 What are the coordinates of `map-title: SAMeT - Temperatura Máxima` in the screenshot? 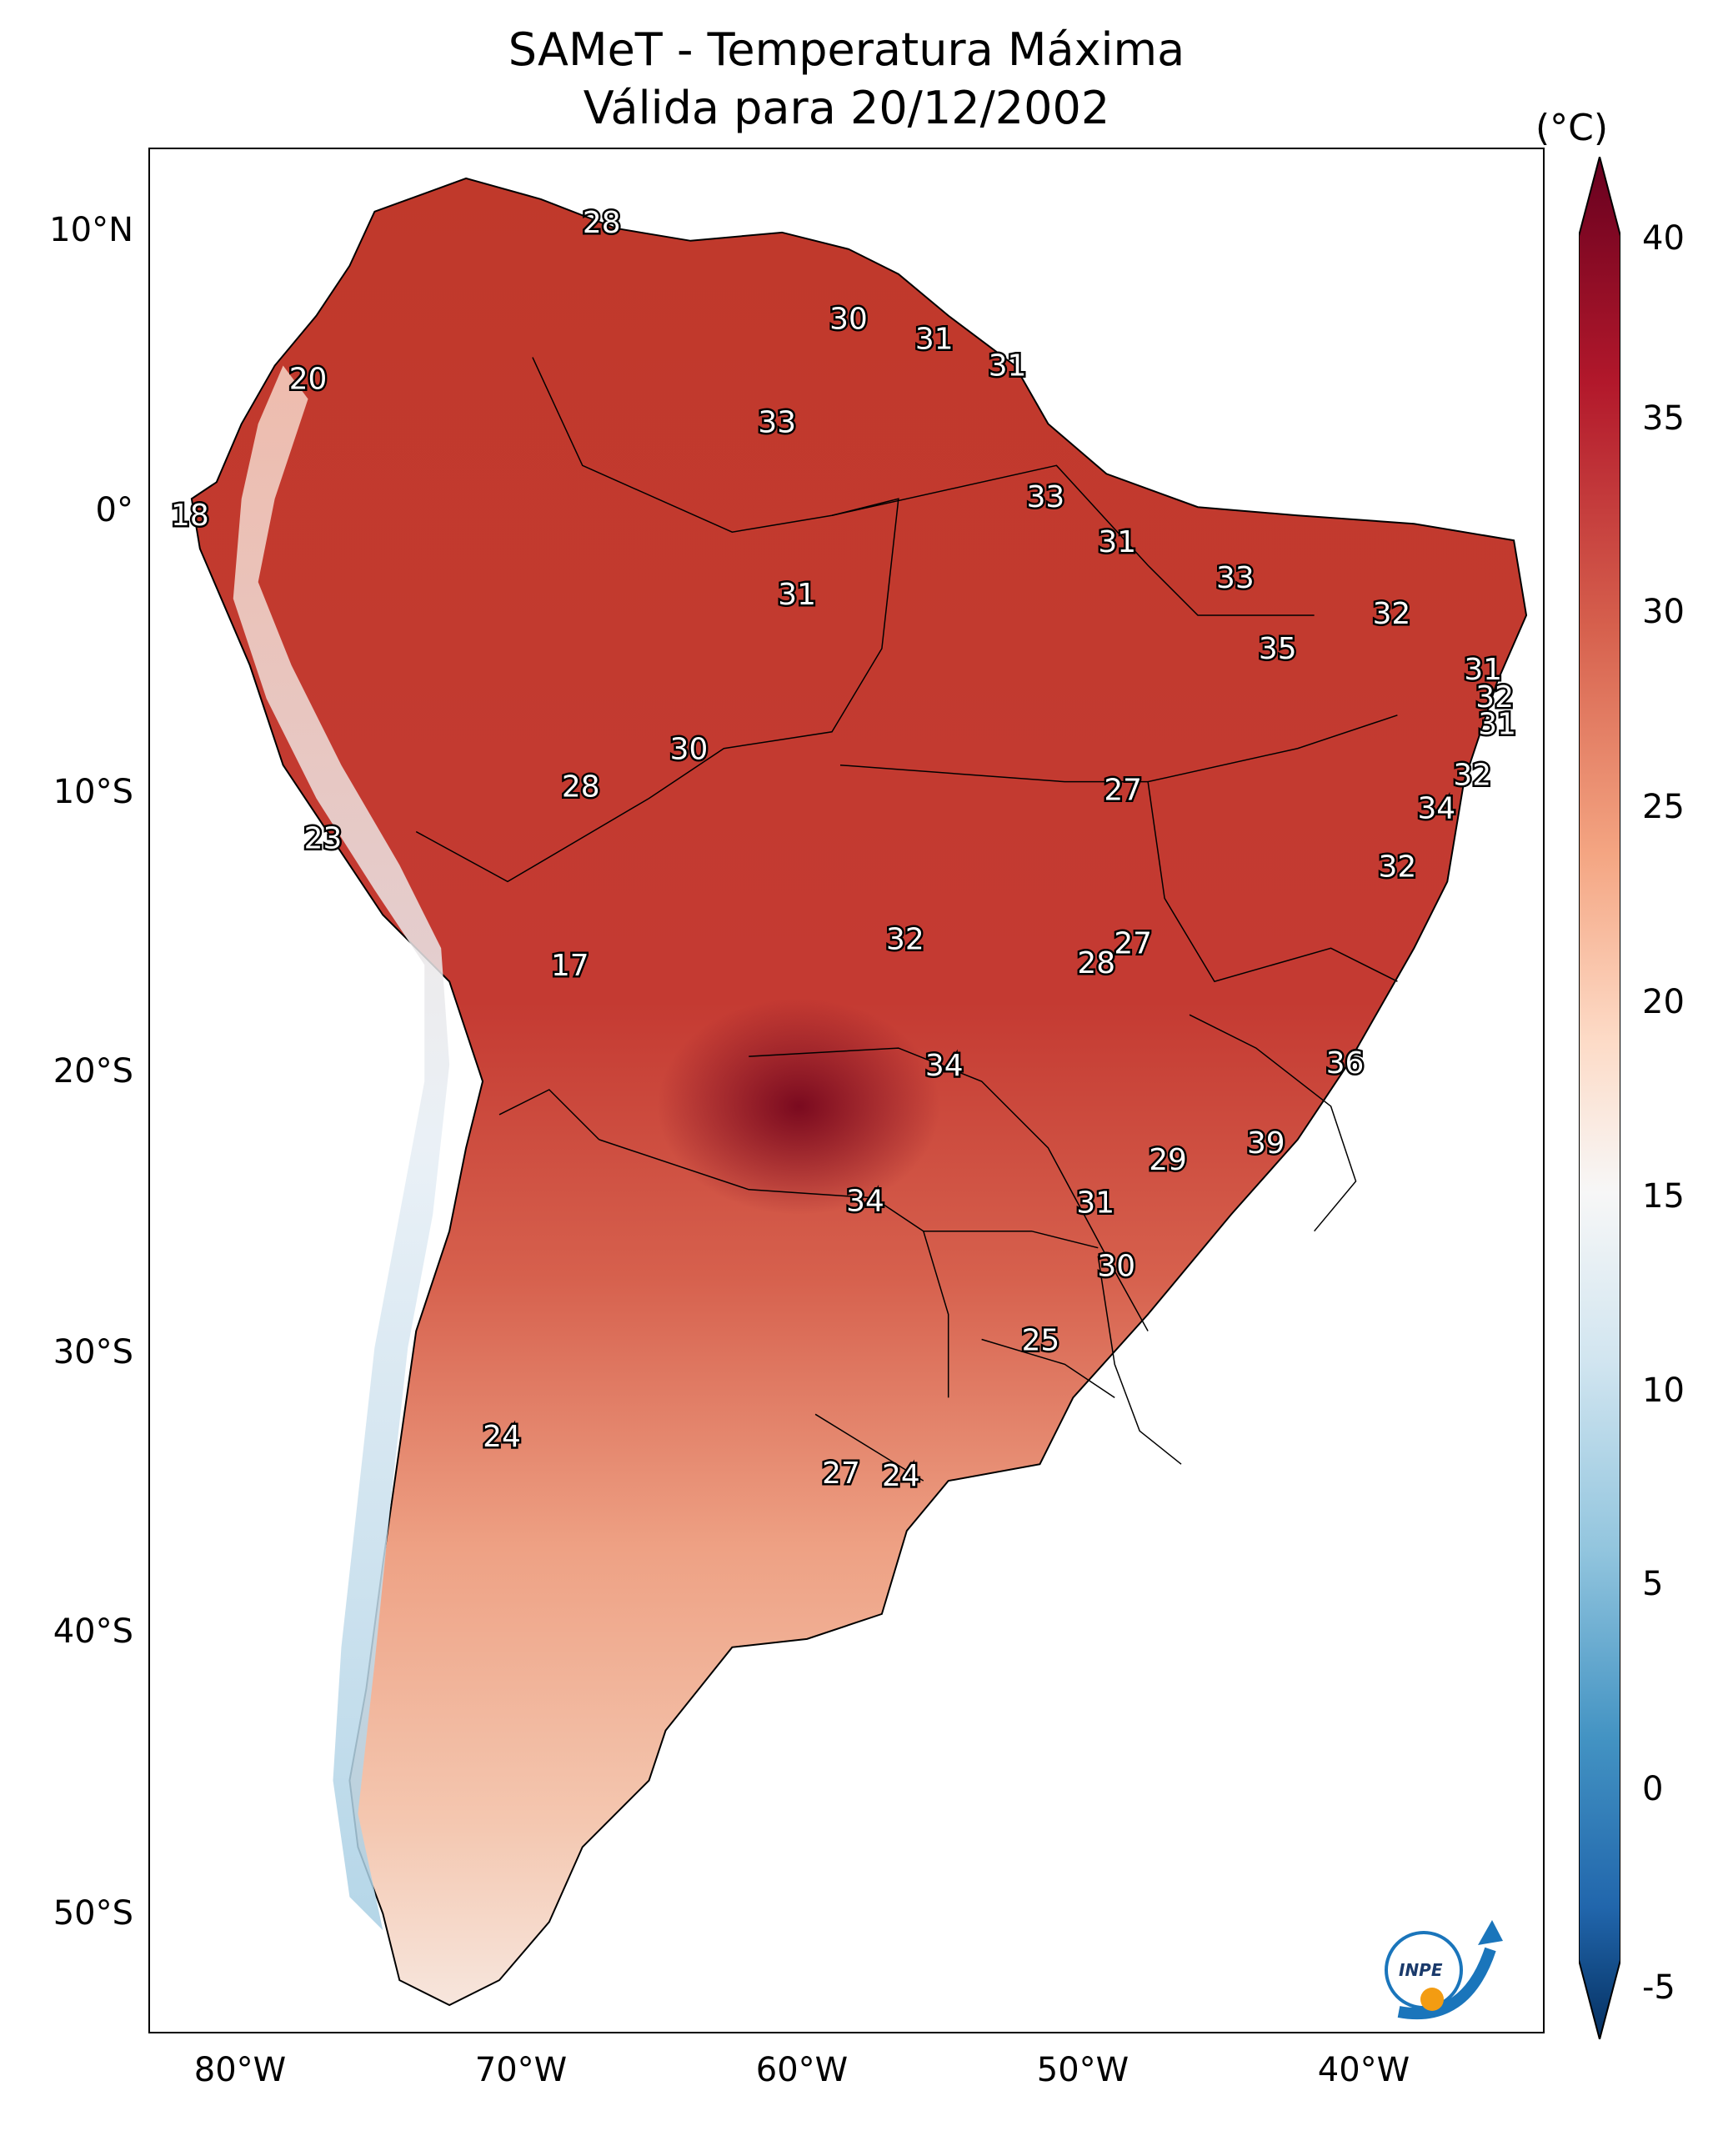 It's located at (846, 50).